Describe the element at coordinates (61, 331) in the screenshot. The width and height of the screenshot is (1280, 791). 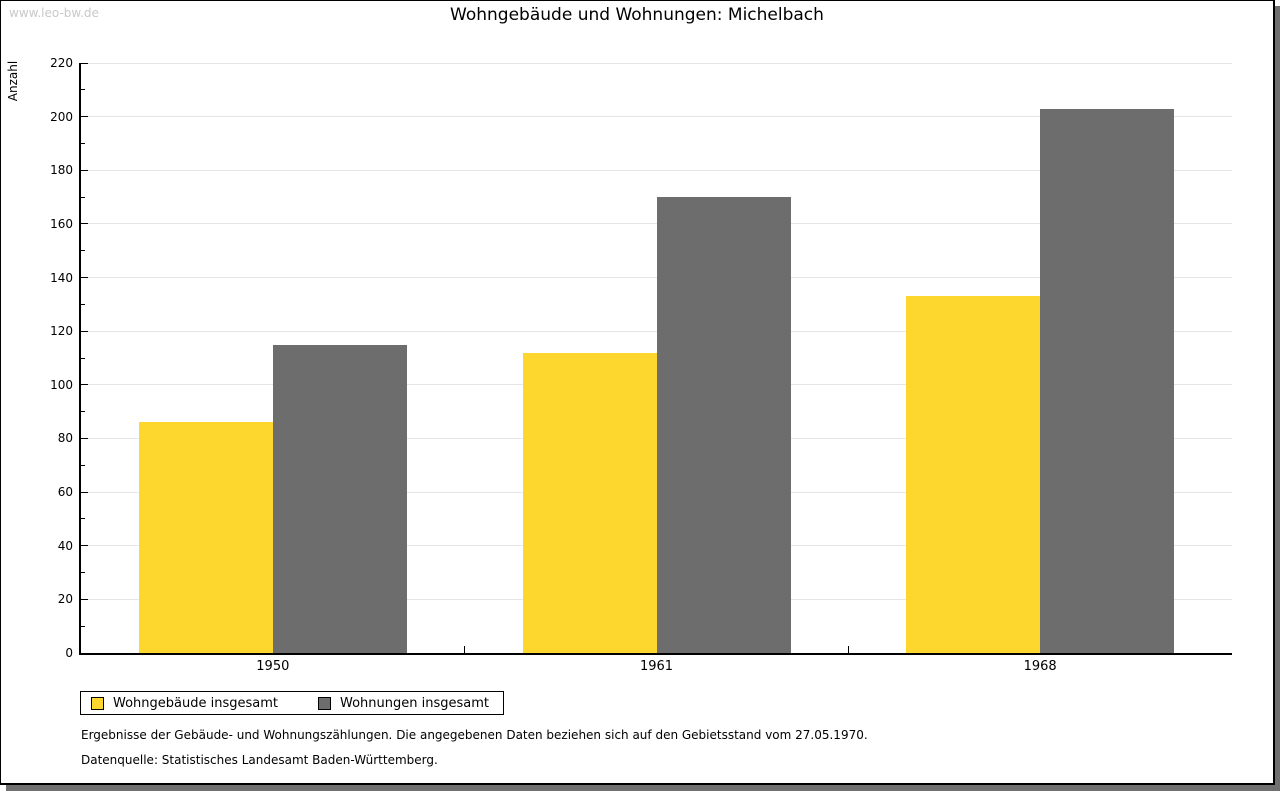
I see `y-tick-label: 120` at that location.